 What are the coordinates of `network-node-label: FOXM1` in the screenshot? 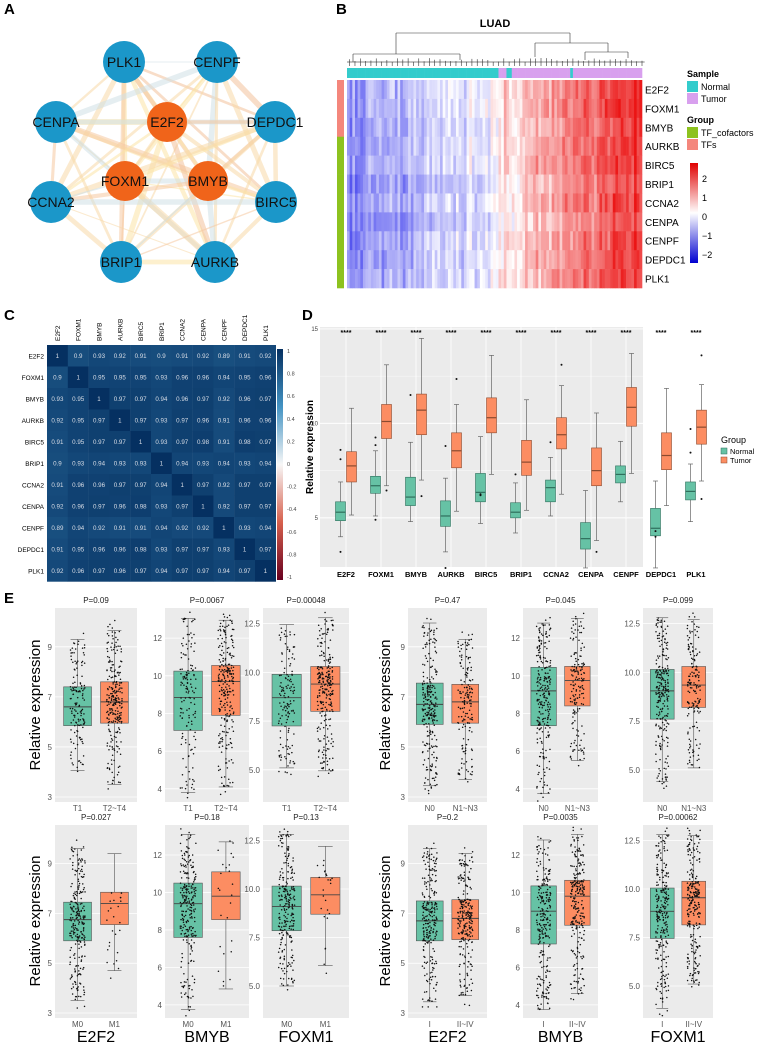 It's located at (125, 181).